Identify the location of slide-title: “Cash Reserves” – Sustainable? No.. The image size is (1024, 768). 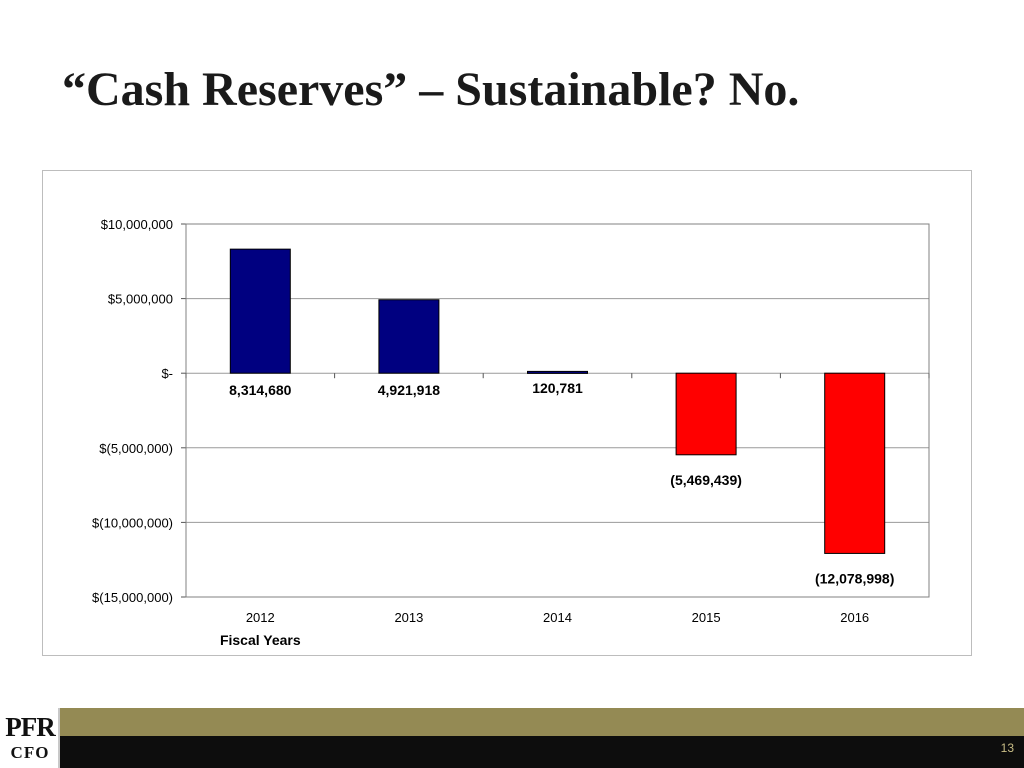
(431, 89).